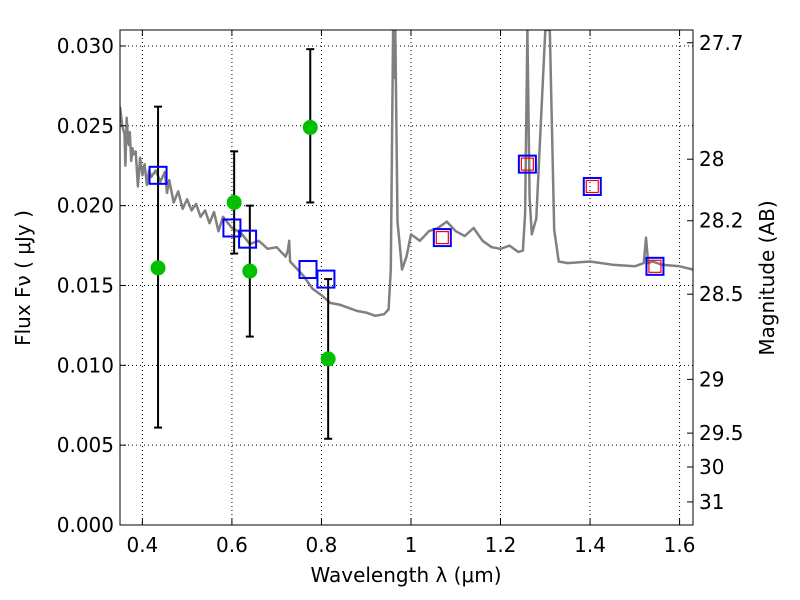  What do you see at coordinates (85, 126) in the screenshot?
I see `y-tick-label: 0.025` at bounding box center [85, 126].